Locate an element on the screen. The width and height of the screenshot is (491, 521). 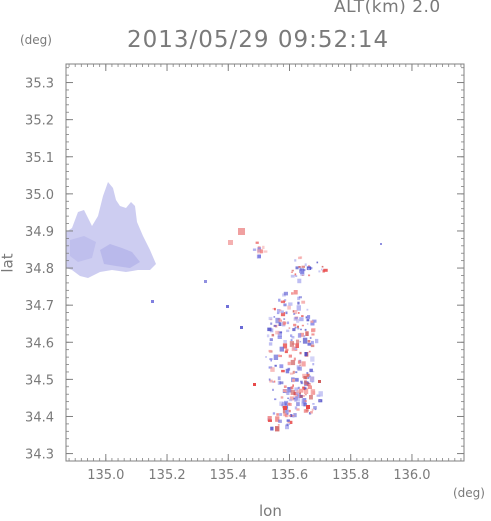
y-tick-label: 34.9 is located at coordinates (39, 232).